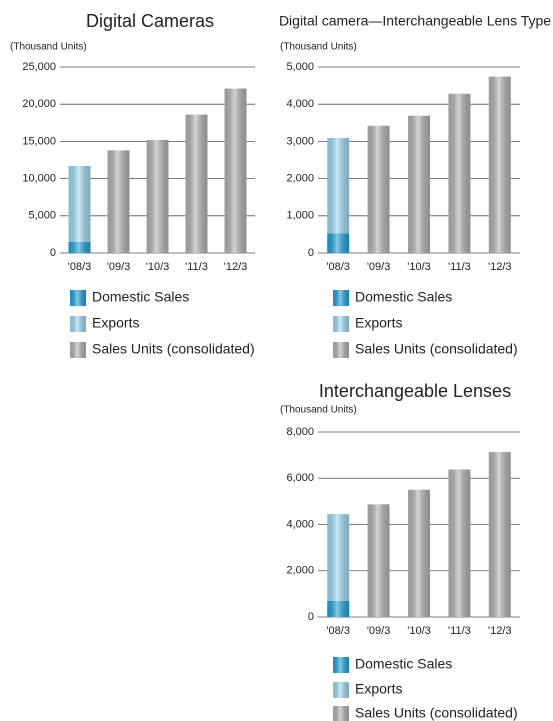 Image resolution: width=553 pixels, height=721 pixels. What do you see at coordinates (300, 141) in the screenshot?
I see `y-tick-label: 3,000` at bounding box center [300, 141].